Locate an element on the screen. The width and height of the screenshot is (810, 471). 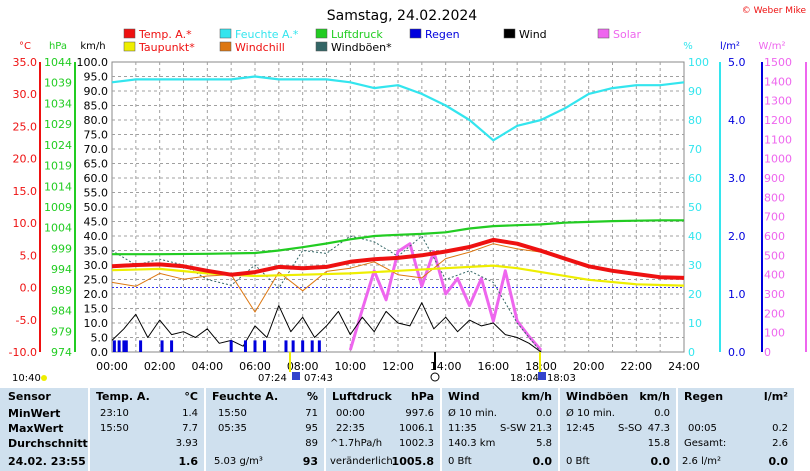
temp-axis-tick-1: 30.0 is located at coordinates (25, 94).